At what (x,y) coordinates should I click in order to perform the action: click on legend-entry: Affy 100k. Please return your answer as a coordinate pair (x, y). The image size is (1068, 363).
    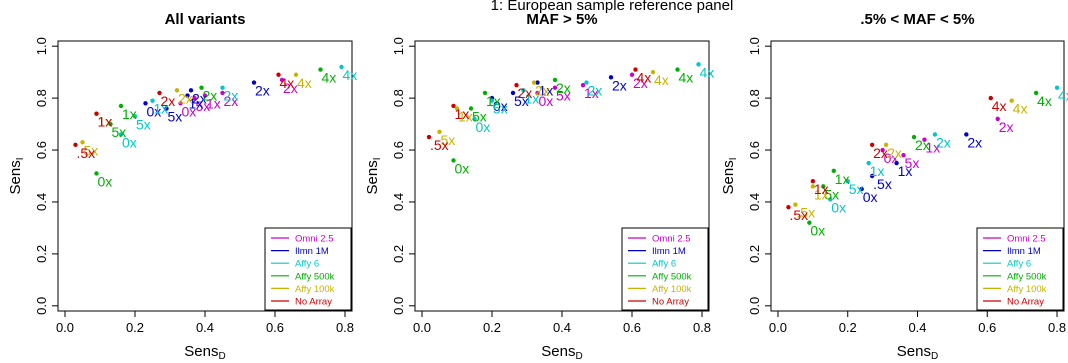
    Looking at the image, I should click on (672, 289).